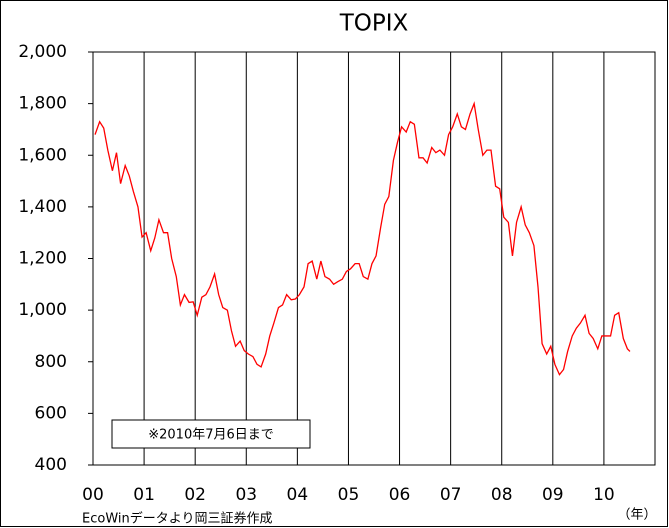  Describe the element at coordinates (177, 519) in the screenshot. I see `source-note: EcoWinデータより岡三証券作成` at that location.